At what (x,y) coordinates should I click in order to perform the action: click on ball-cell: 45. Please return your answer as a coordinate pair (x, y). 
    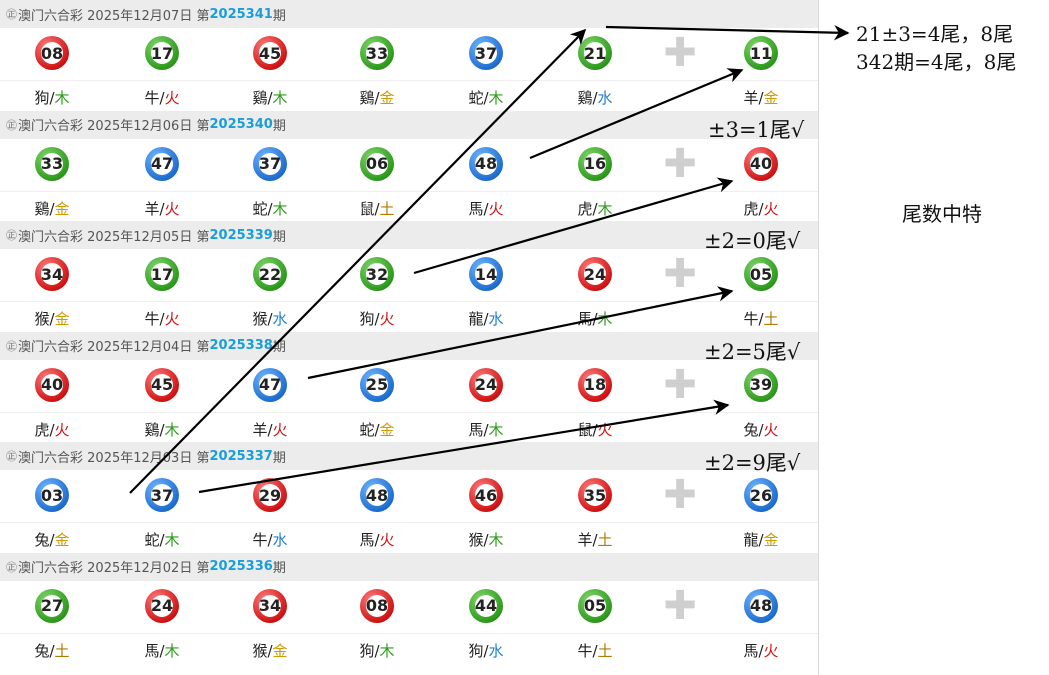
    Looking at the image, I should click on (162, 386).